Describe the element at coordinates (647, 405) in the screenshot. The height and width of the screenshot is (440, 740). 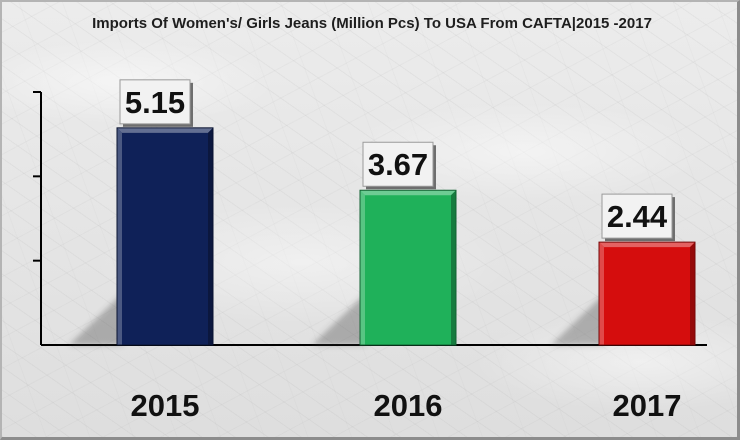
I see `x-tick-label: 2017` at that location.